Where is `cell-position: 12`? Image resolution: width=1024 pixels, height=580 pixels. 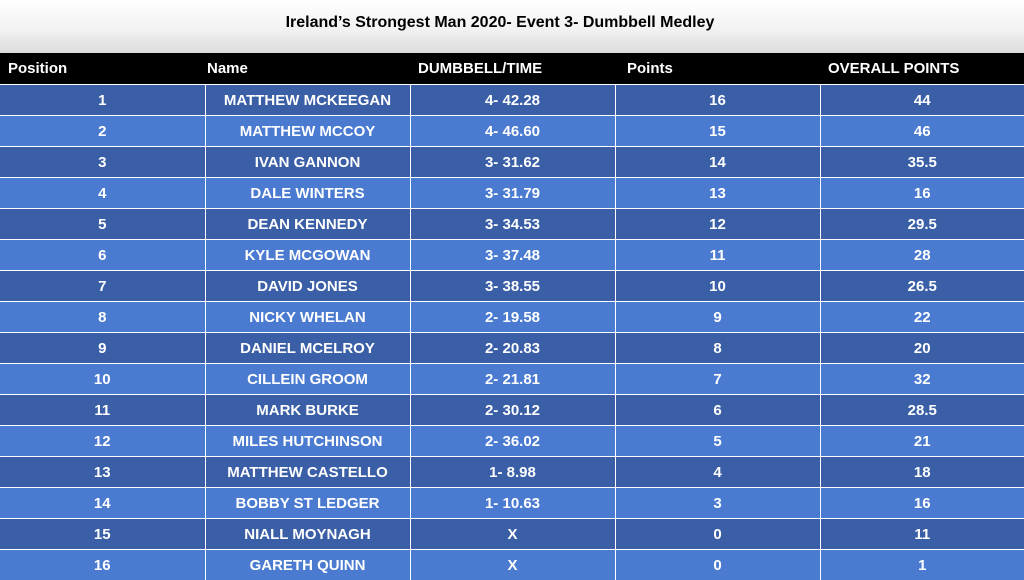 cell-position: 12 is located at coordinates (102, 441).